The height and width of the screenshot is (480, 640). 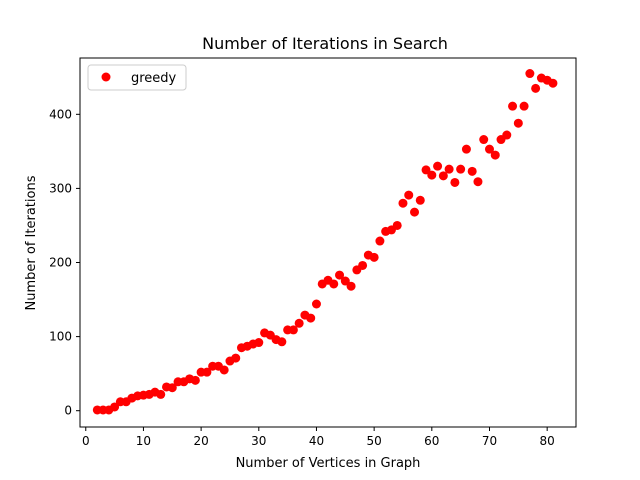 I want to click on x-tick-label: 40, so click(x=316, y=441).